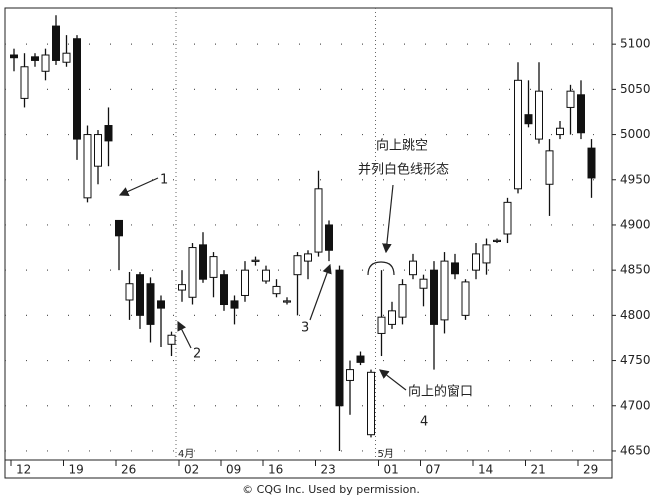 The width and height of the screenshot is (662, 497). What do you see at coordinates (23, 470) in the screenshot?
I see `x-tick-label: 12` at bounding box center [23, 470].